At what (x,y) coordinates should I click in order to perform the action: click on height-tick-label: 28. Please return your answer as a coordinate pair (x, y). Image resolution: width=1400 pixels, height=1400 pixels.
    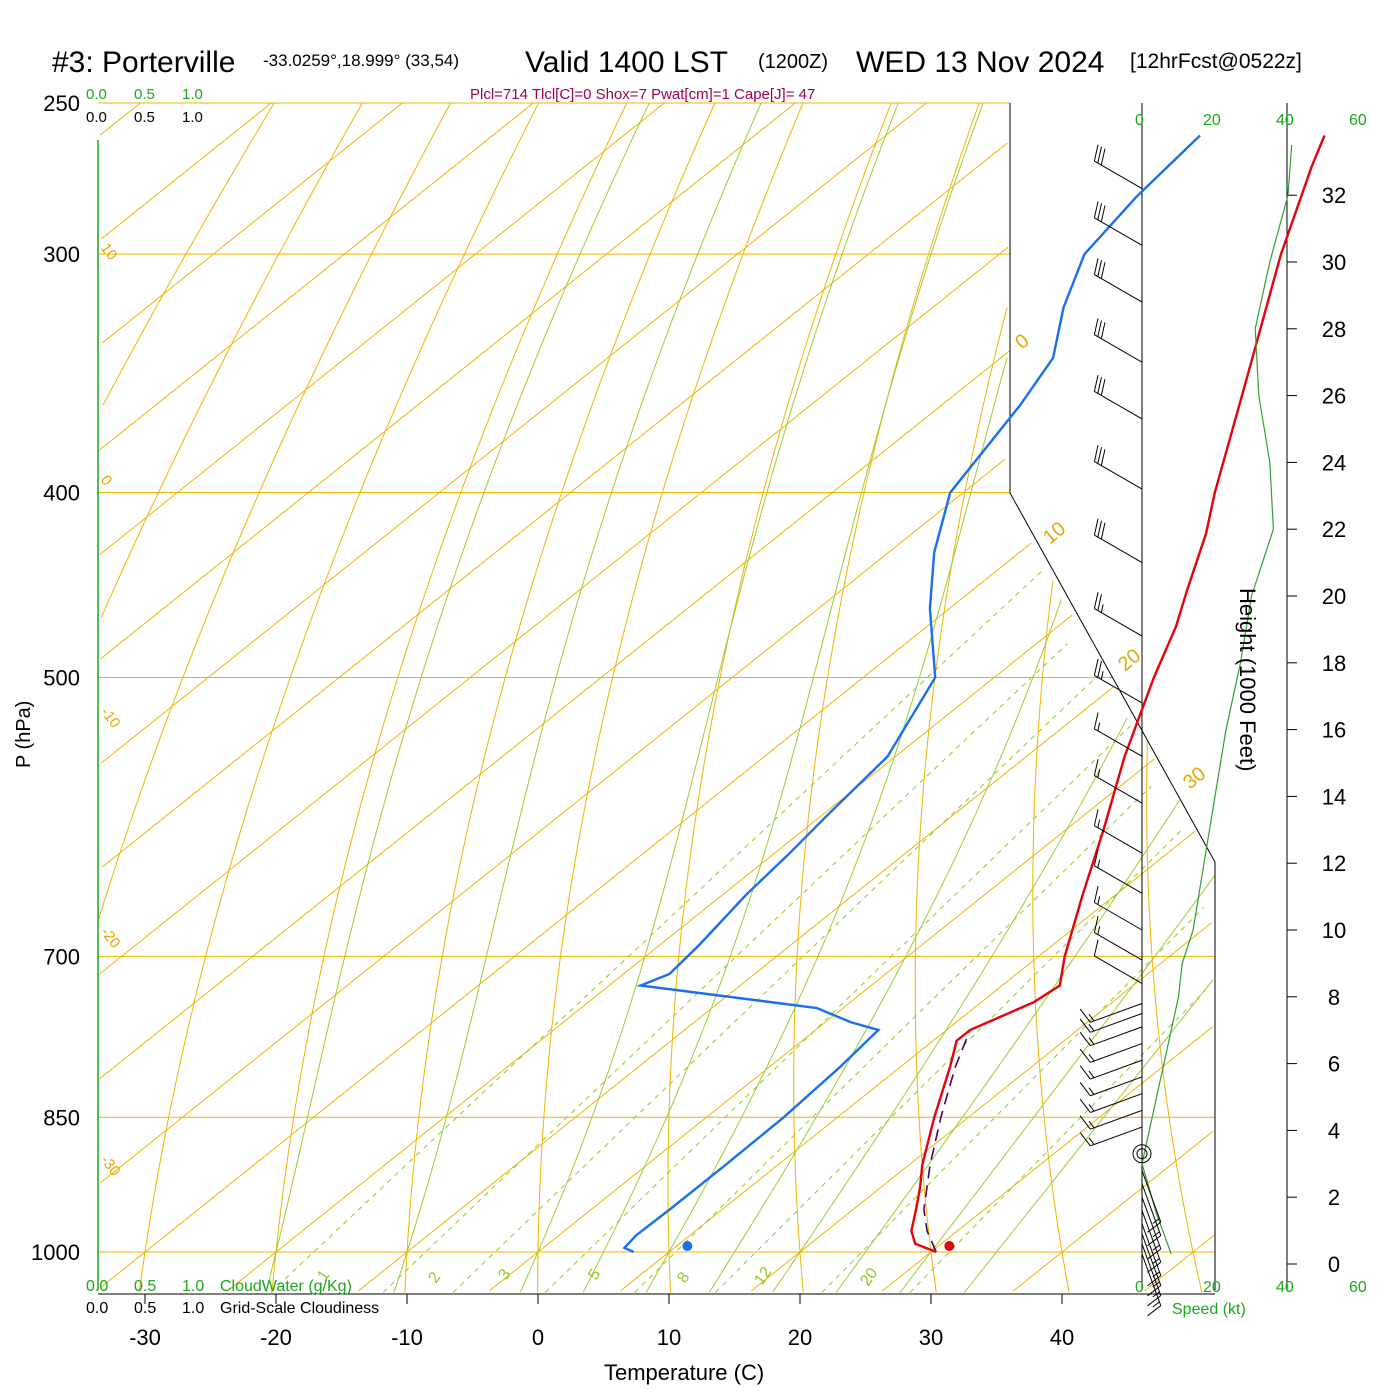
    Looking at the image, I should click on (1334, 329).